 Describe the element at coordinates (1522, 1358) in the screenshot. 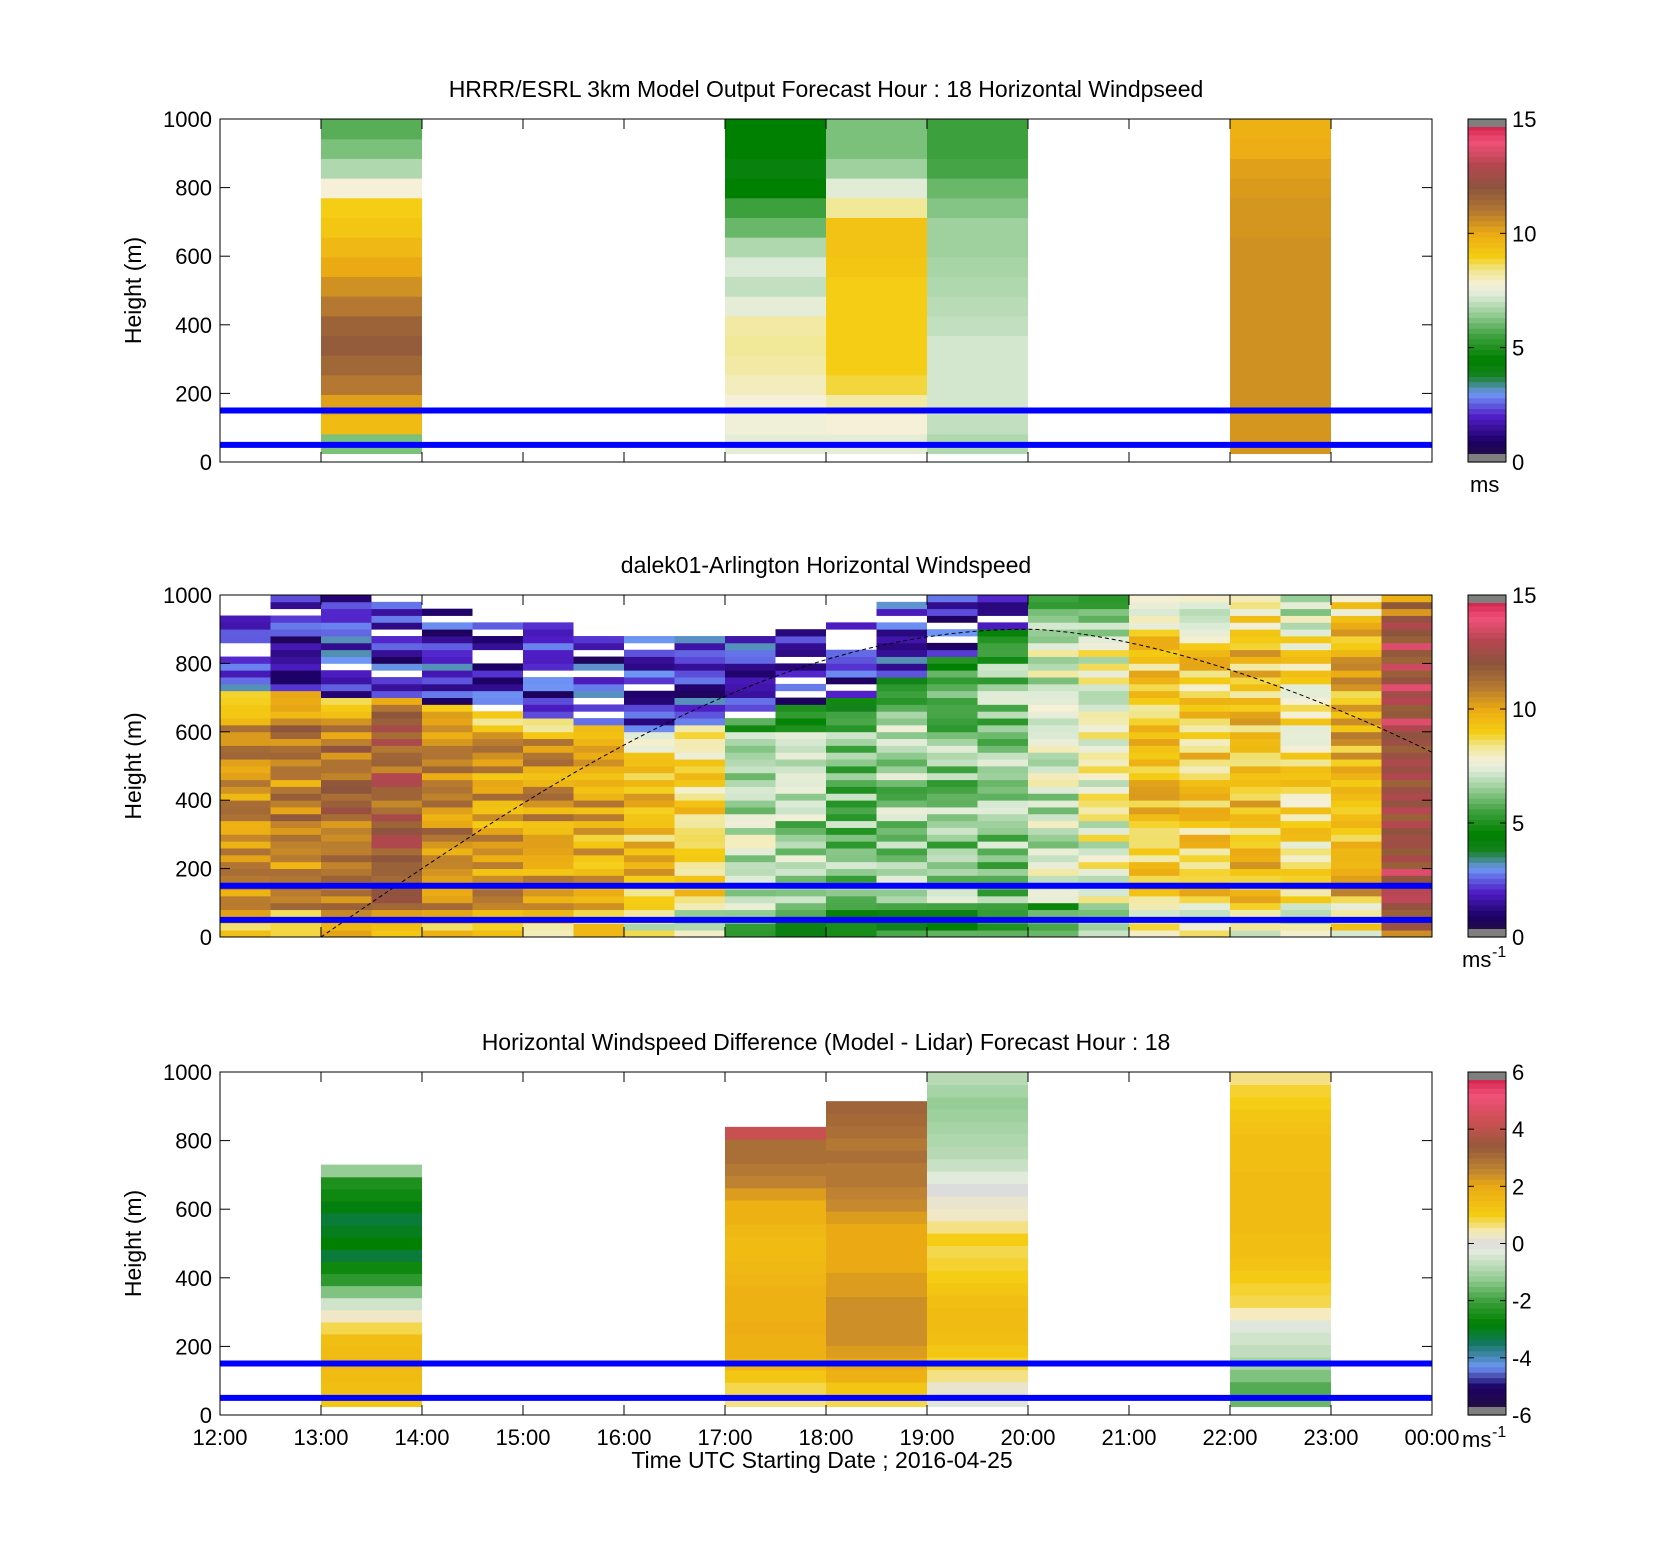

I see `colorbar-tick-label: -4` at that location.